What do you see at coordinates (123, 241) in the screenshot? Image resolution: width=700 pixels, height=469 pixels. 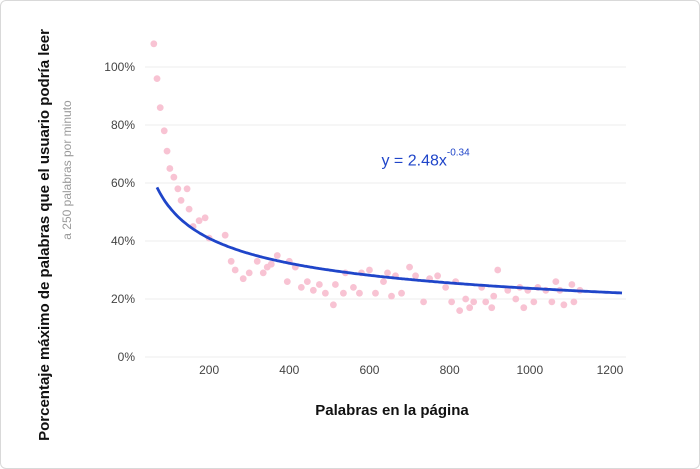 I see `y-tick-label: 40%` at bounding box center [123, 241].